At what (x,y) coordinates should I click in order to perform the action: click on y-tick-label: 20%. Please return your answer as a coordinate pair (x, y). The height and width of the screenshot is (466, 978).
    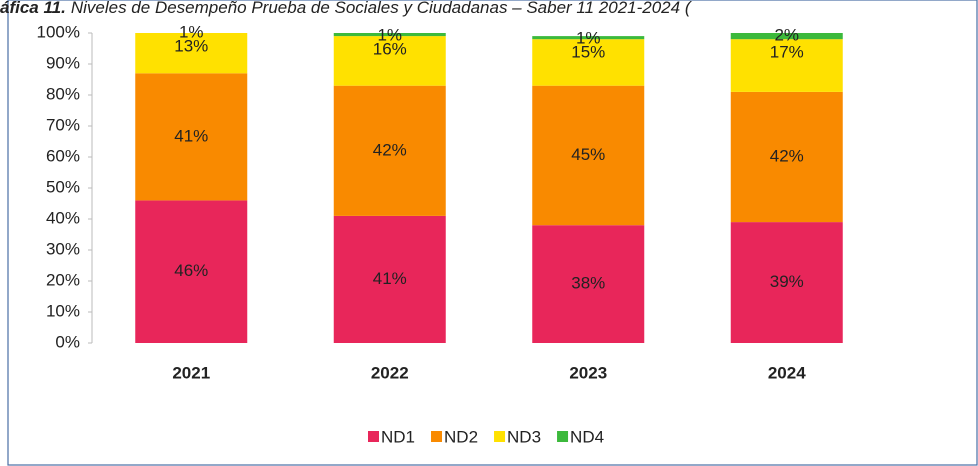
    Looking at the image, I should click on (63, 279).